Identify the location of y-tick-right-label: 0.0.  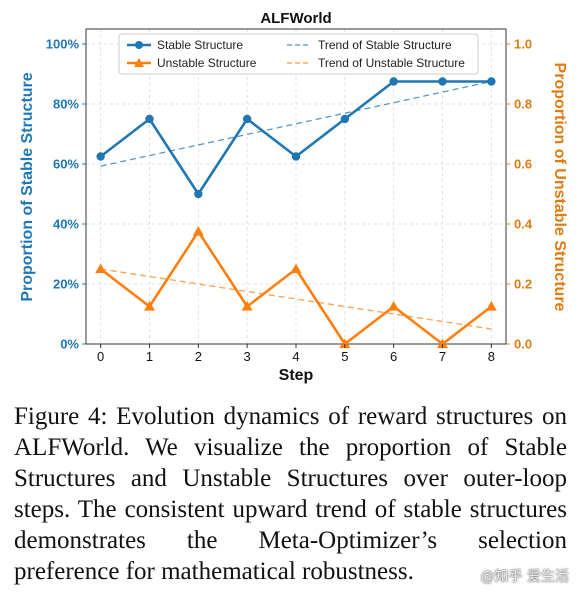
(523, 344).